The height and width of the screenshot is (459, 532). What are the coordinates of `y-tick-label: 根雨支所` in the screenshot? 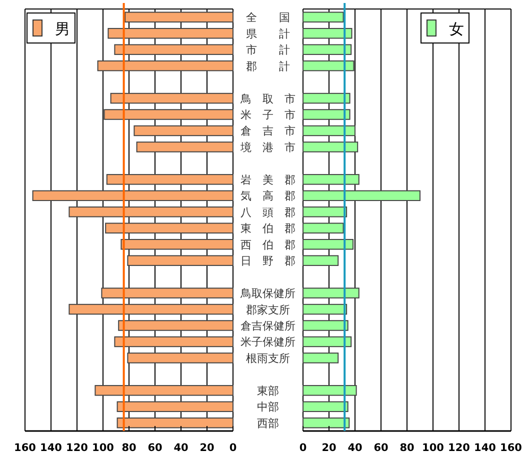 It's located at (268, 358).